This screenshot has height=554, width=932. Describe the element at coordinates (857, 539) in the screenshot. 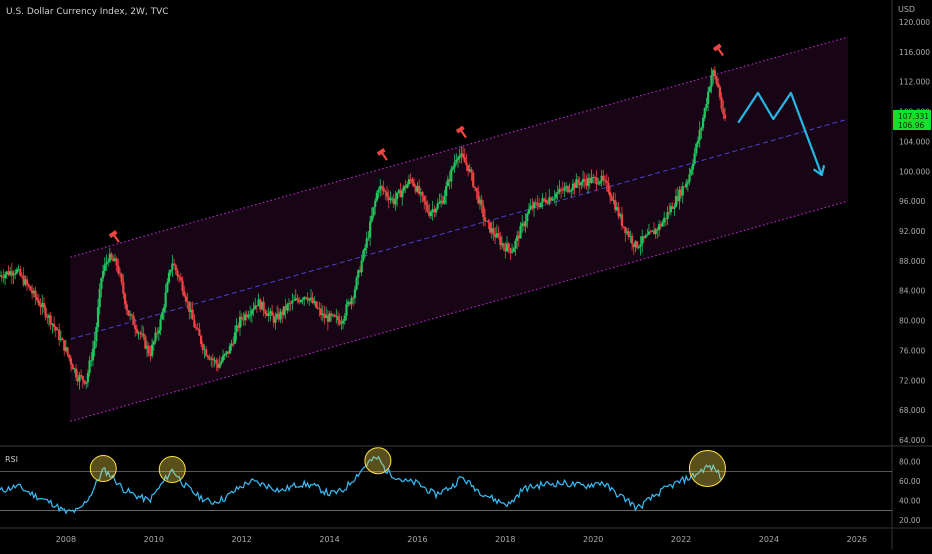

I see `time-tick-label: 2026` at that location.